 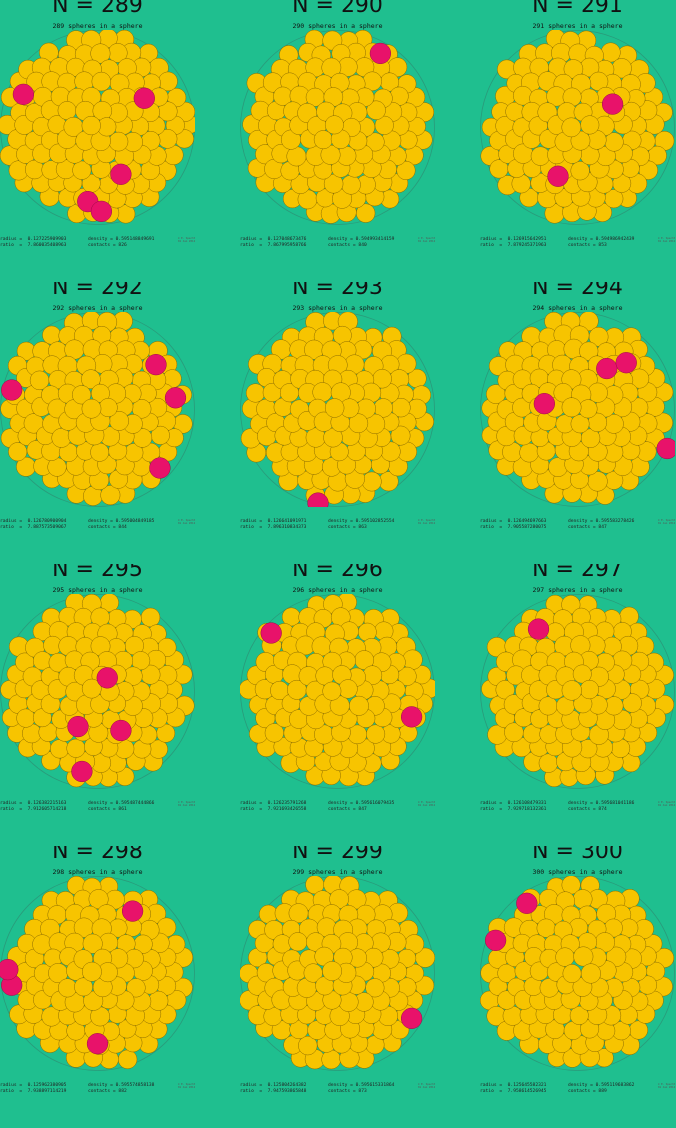 What do you see at coordinates (273, 527) in the screenshot?
I see `ratio-line: ratio = 7.896310834373` at bounding box center [273, 527].